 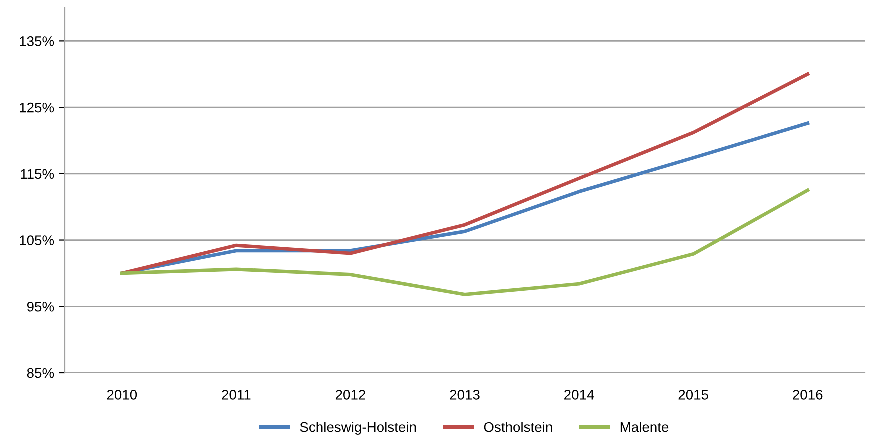 What do you see at coordinates (693, 395) in the screenshot?
I see `x-tick-label: 2015` at bounding box center [693, 395].